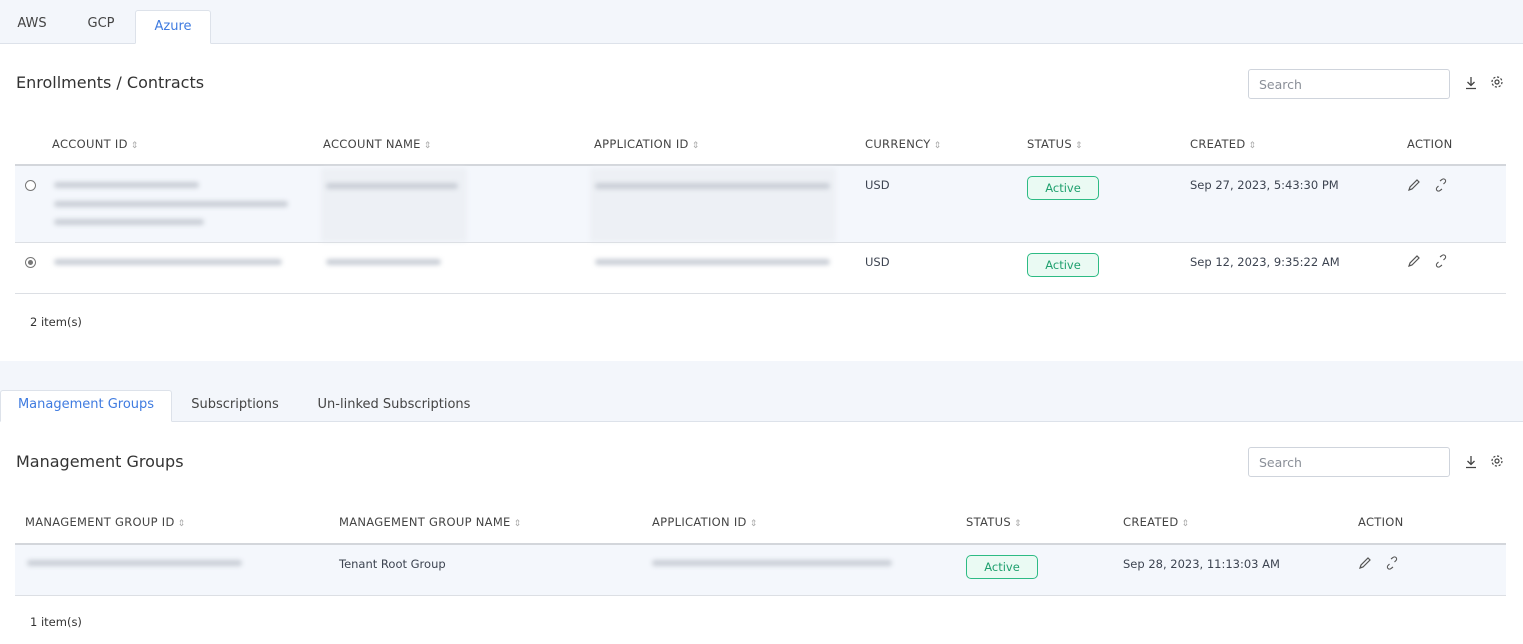  I want to click on redacted-application-id-text, so click(712, 186).